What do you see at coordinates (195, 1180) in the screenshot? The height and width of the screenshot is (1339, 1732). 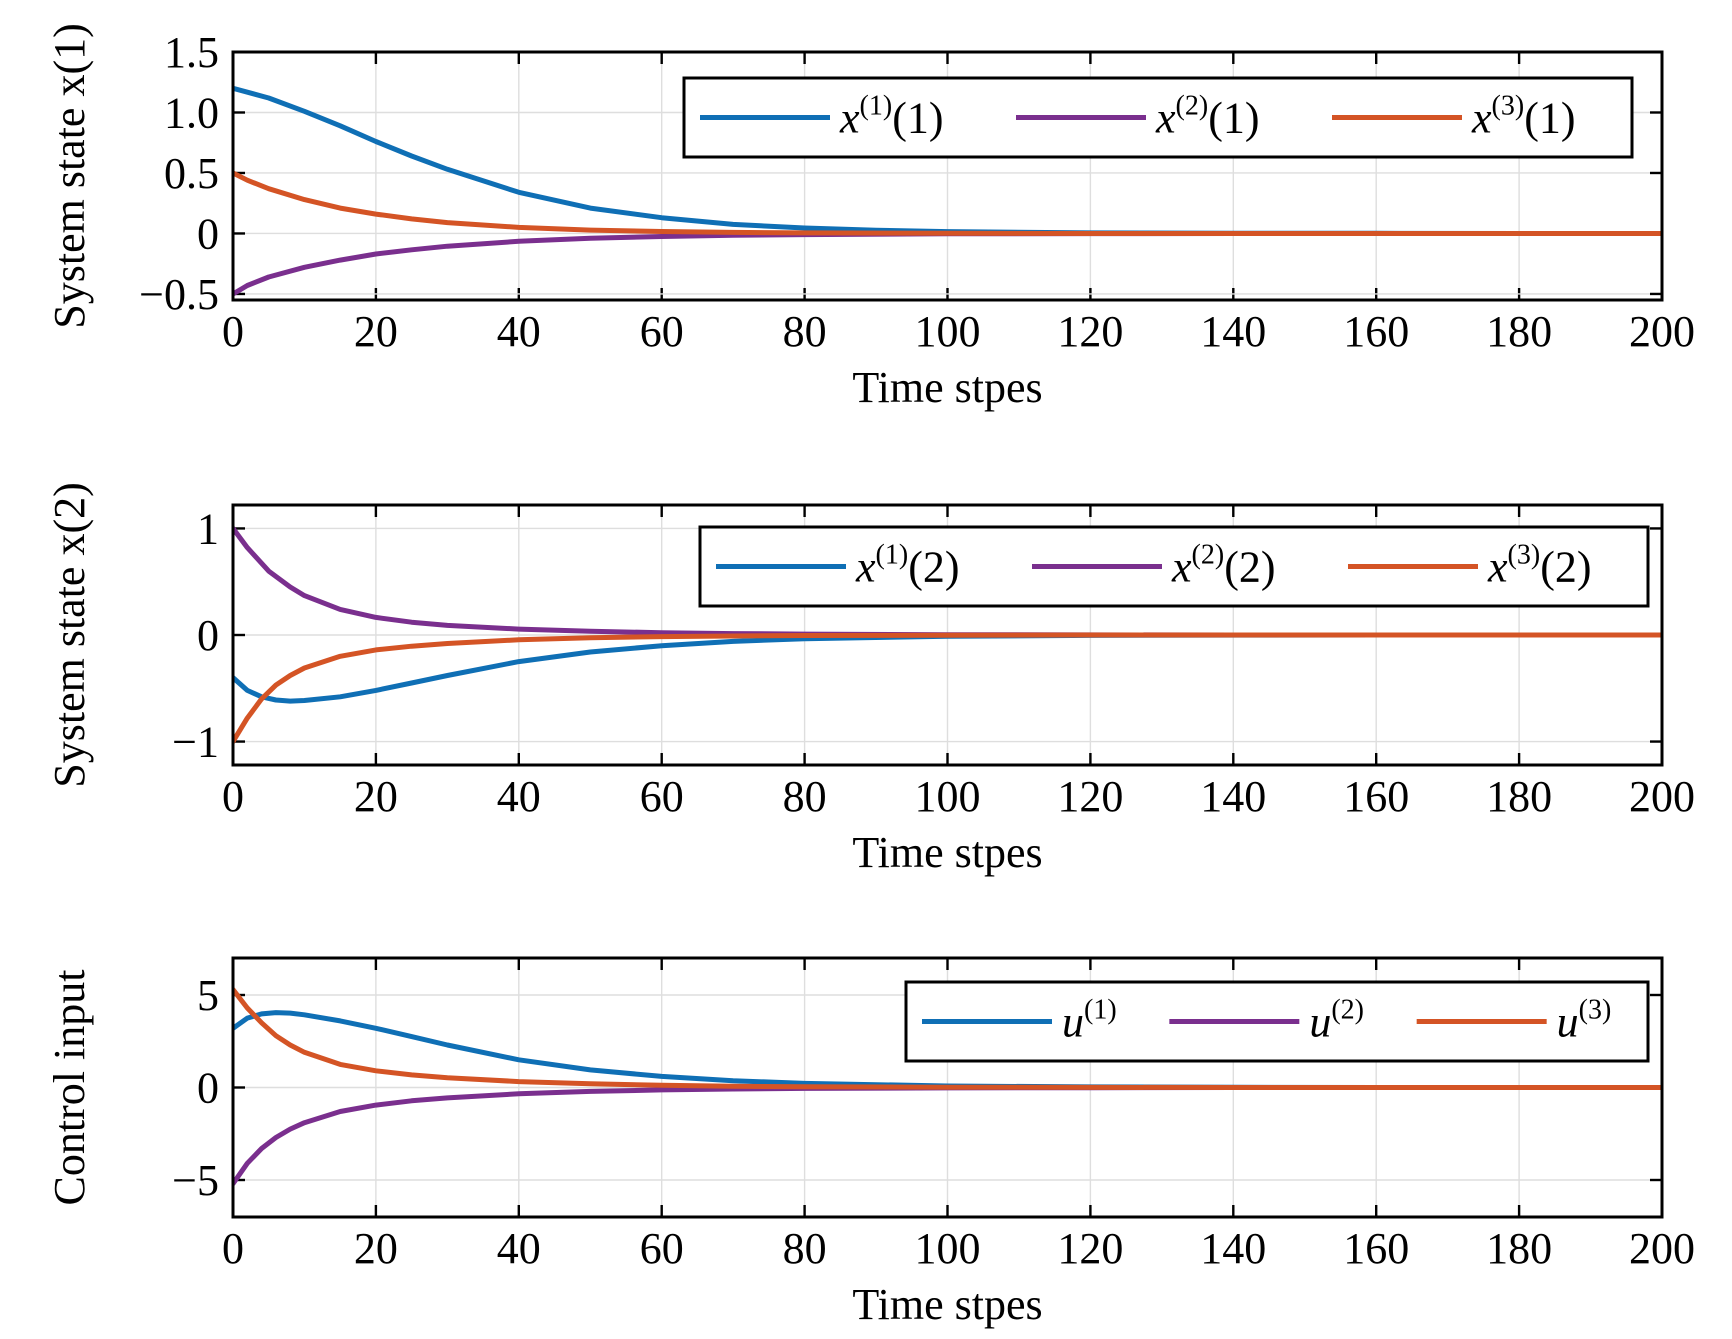 I see `y-tick-label: −5` at bounding box center [195, 1180].